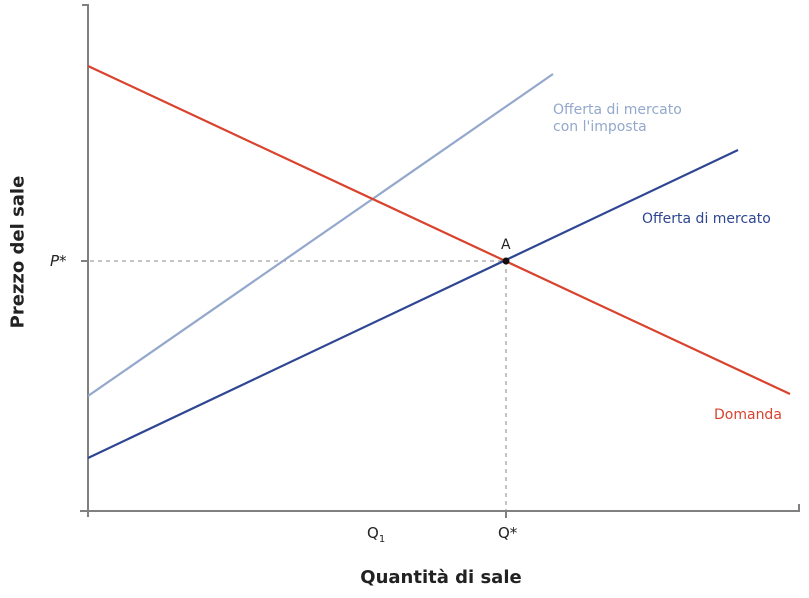  I want to click on x-axis, so click(440, 508).